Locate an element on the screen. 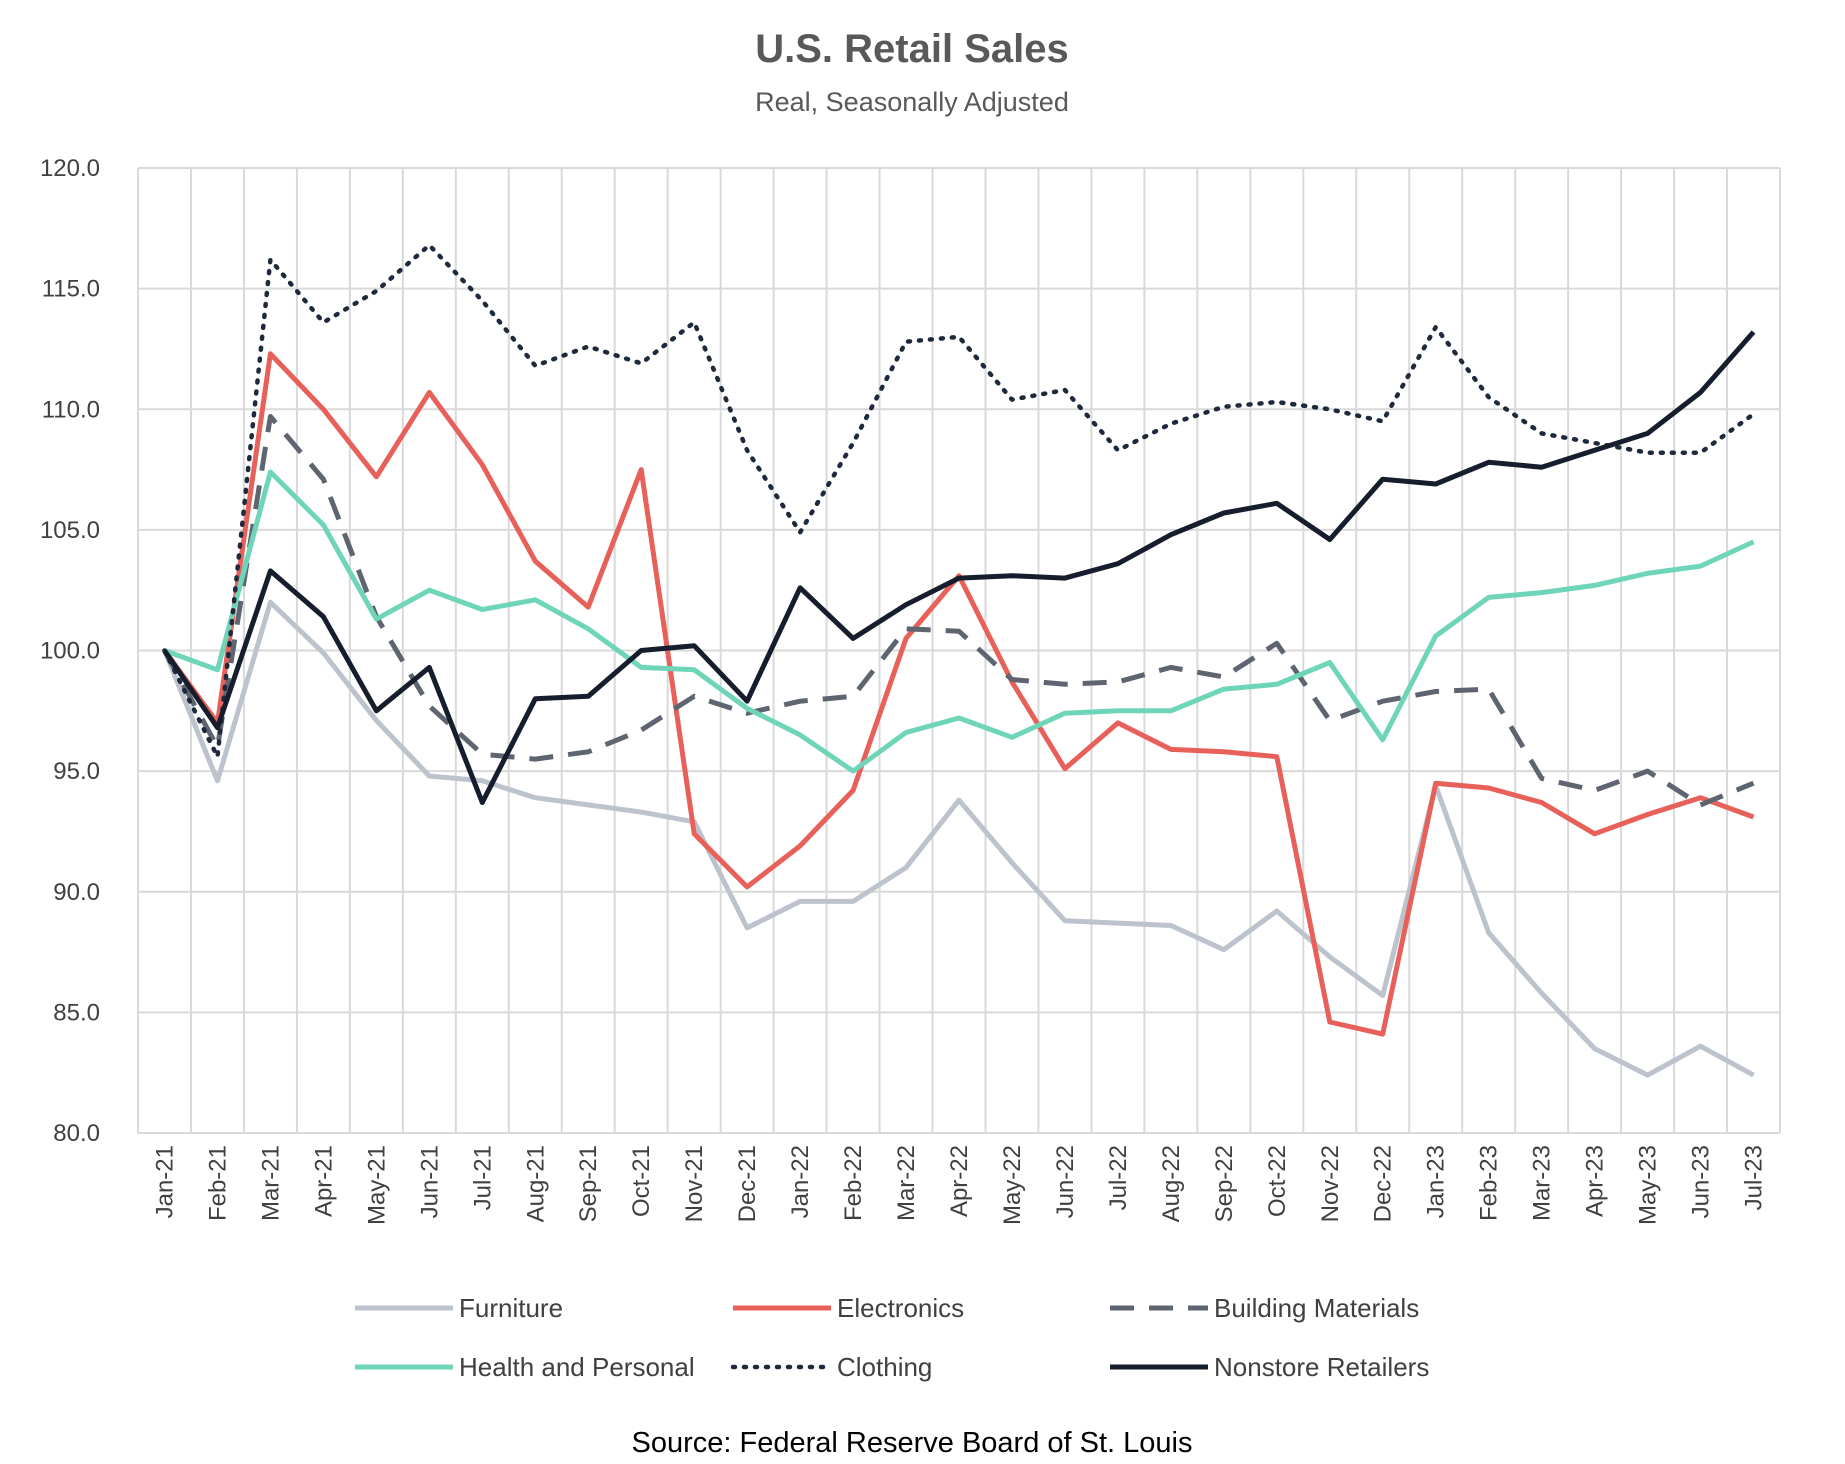 Image resolution: width=1845 pixels, height=1464 pixels. x-tick-label: Jan-23 is located at coordinates (1436, 1181).